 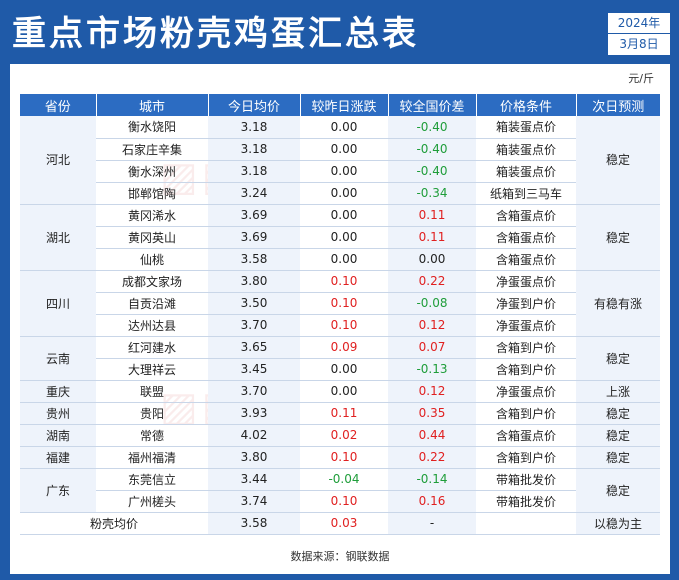 I want to click on price-cell: 3.74, so click(x=254, y=501).